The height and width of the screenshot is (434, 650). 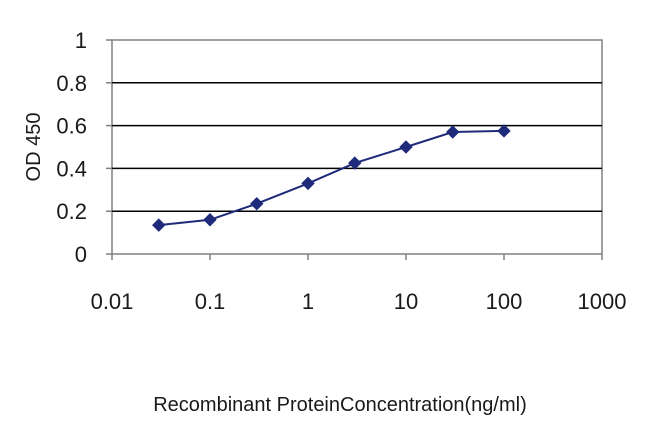 I want to click on x-tick-label: 10, so click(x=406, y=301).